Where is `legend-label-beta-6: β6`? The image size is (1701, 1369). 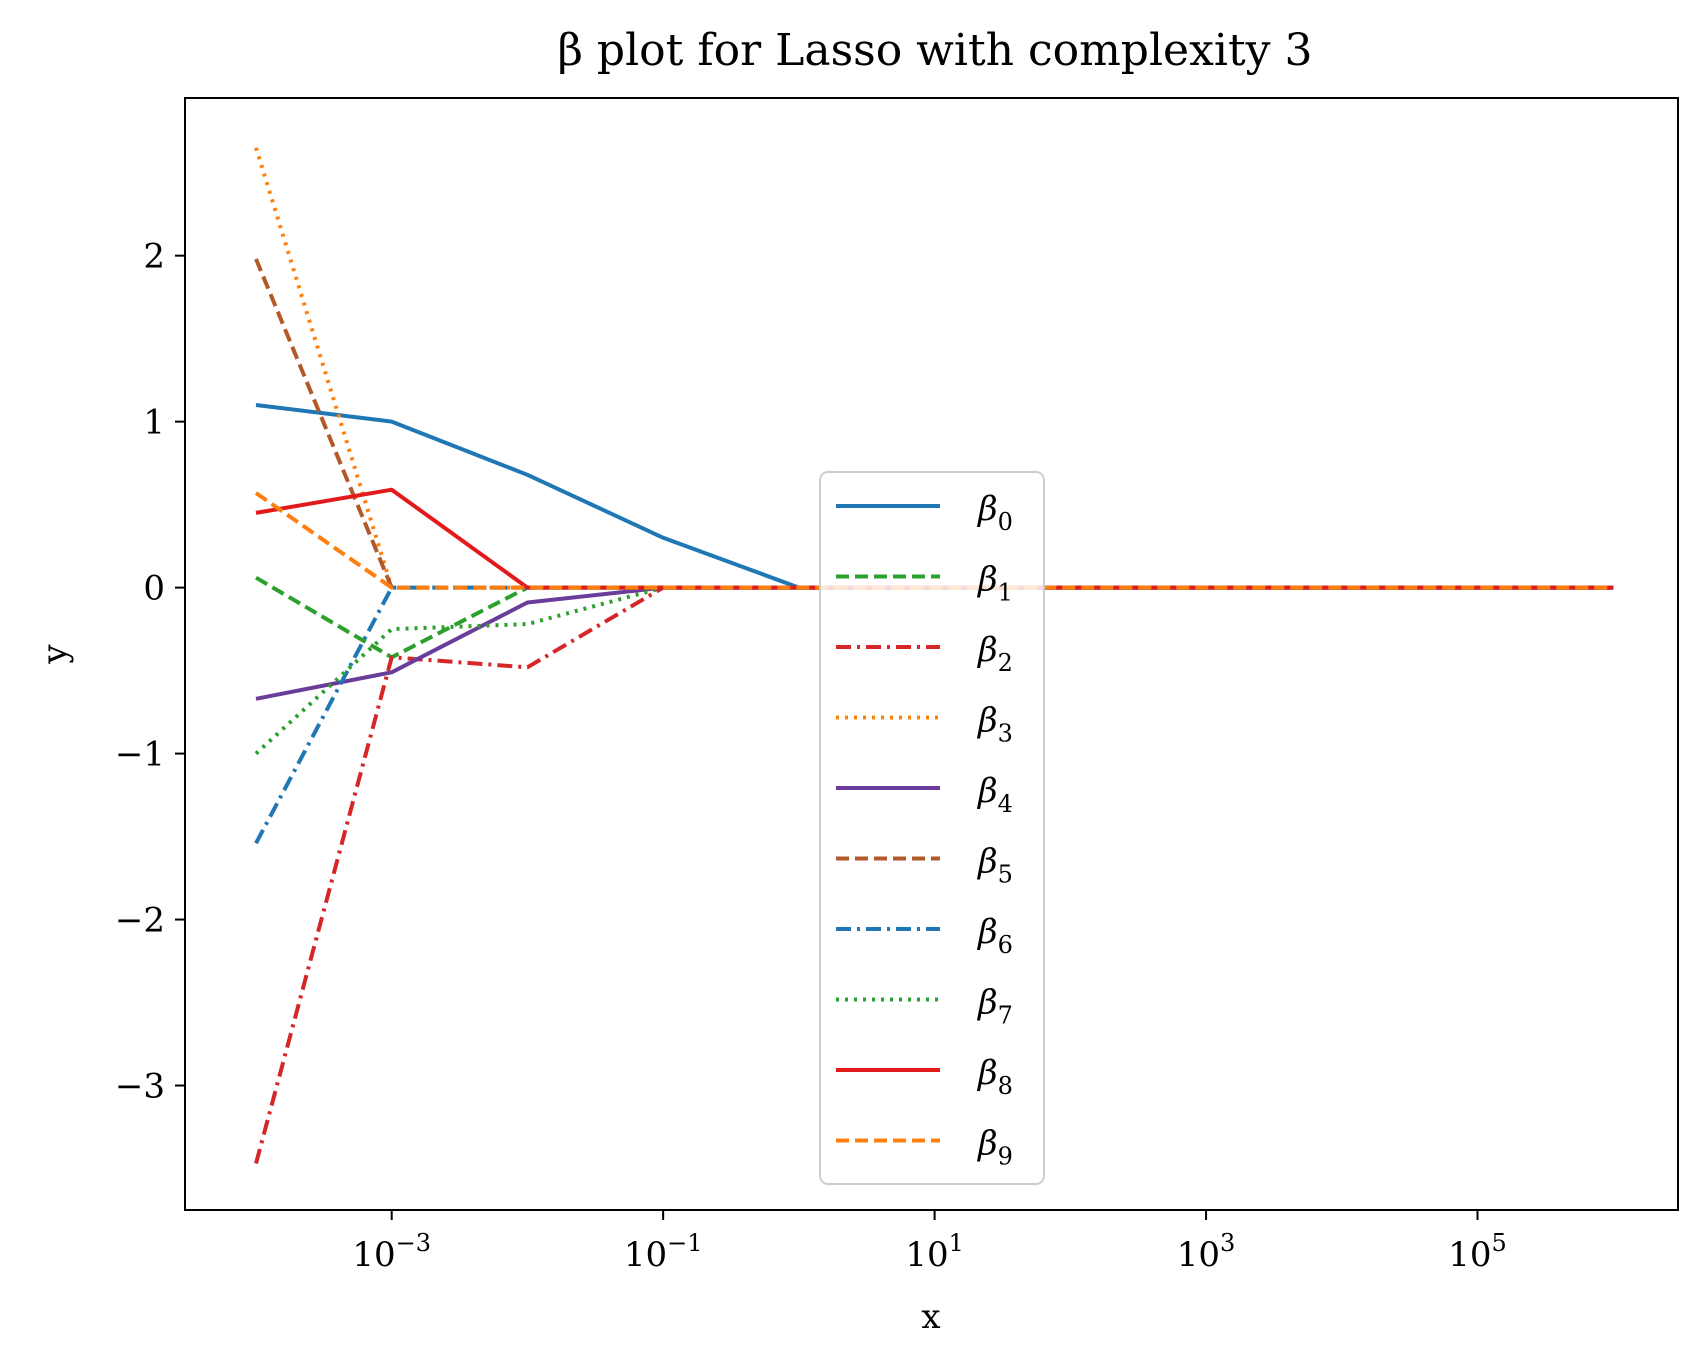
legend-label-beta-6: β6 is located at coordinates (994, 935).